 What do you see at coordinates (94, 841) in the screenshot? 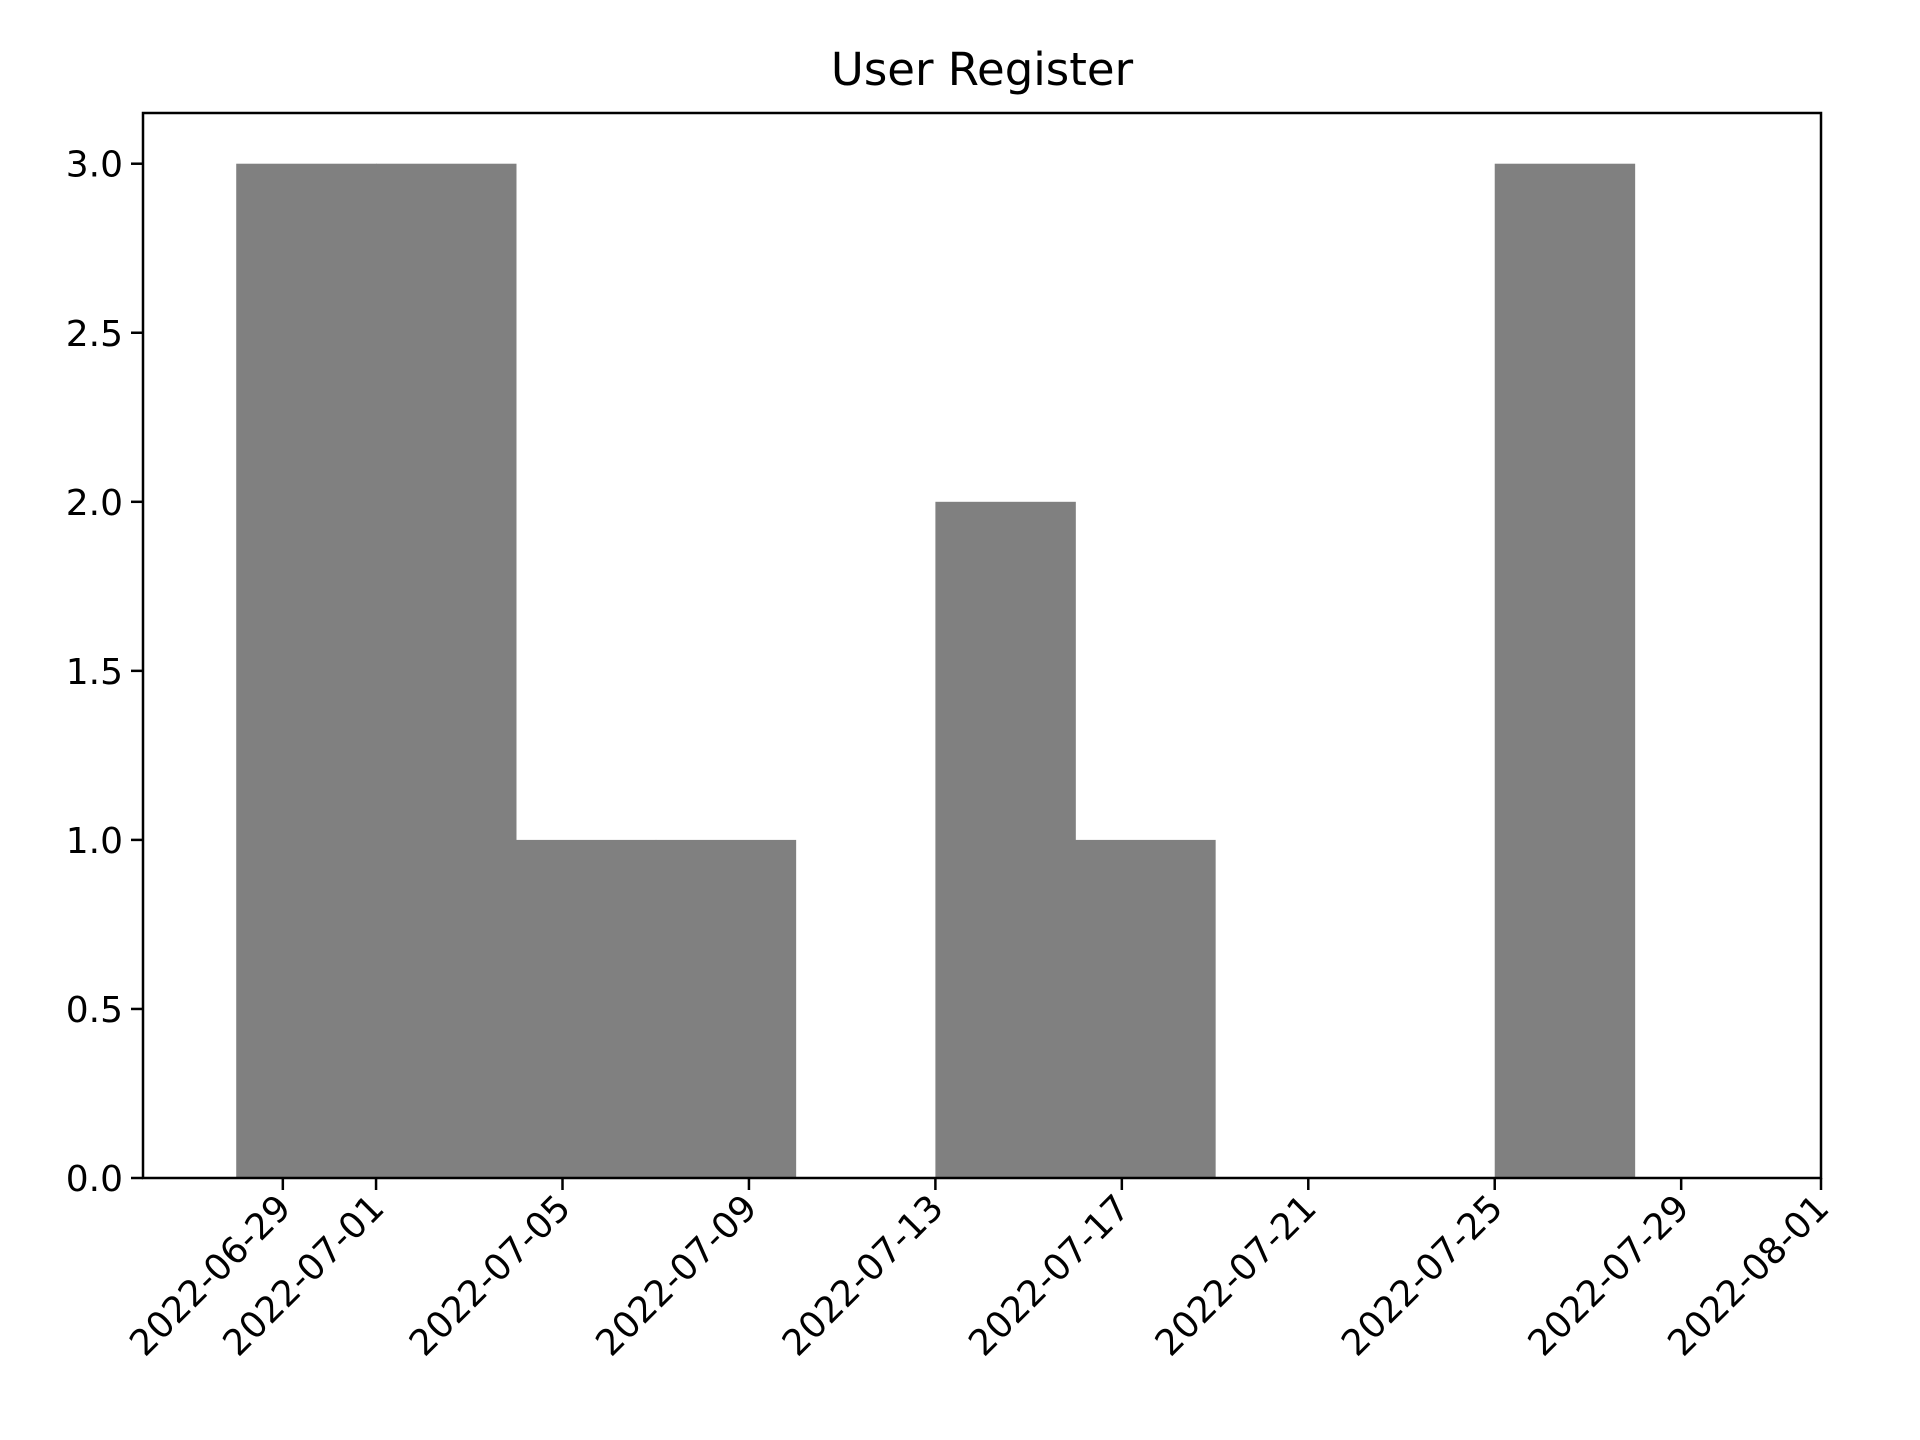
I see `y-tick-label: 1.0` at bounding box center [94, 841].